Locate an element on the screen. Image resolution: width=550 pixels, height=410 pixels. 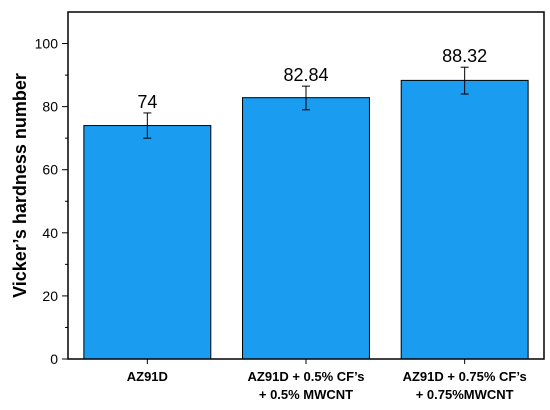
data-label: 82.84 is located at coordinates (305, 75).